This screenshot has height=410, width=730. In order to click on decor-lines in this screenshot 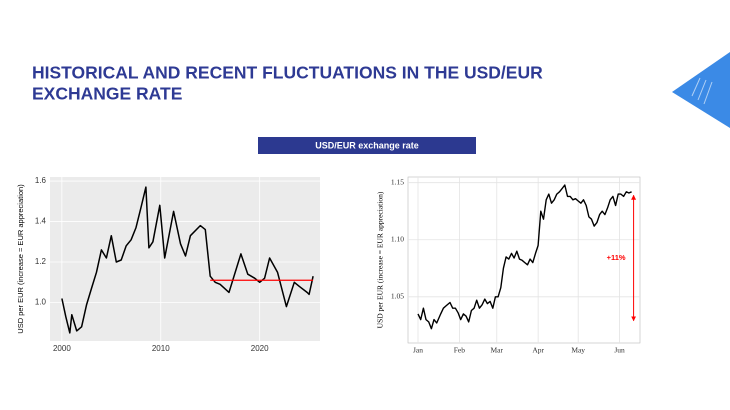, I will do `click(702, 91)`.